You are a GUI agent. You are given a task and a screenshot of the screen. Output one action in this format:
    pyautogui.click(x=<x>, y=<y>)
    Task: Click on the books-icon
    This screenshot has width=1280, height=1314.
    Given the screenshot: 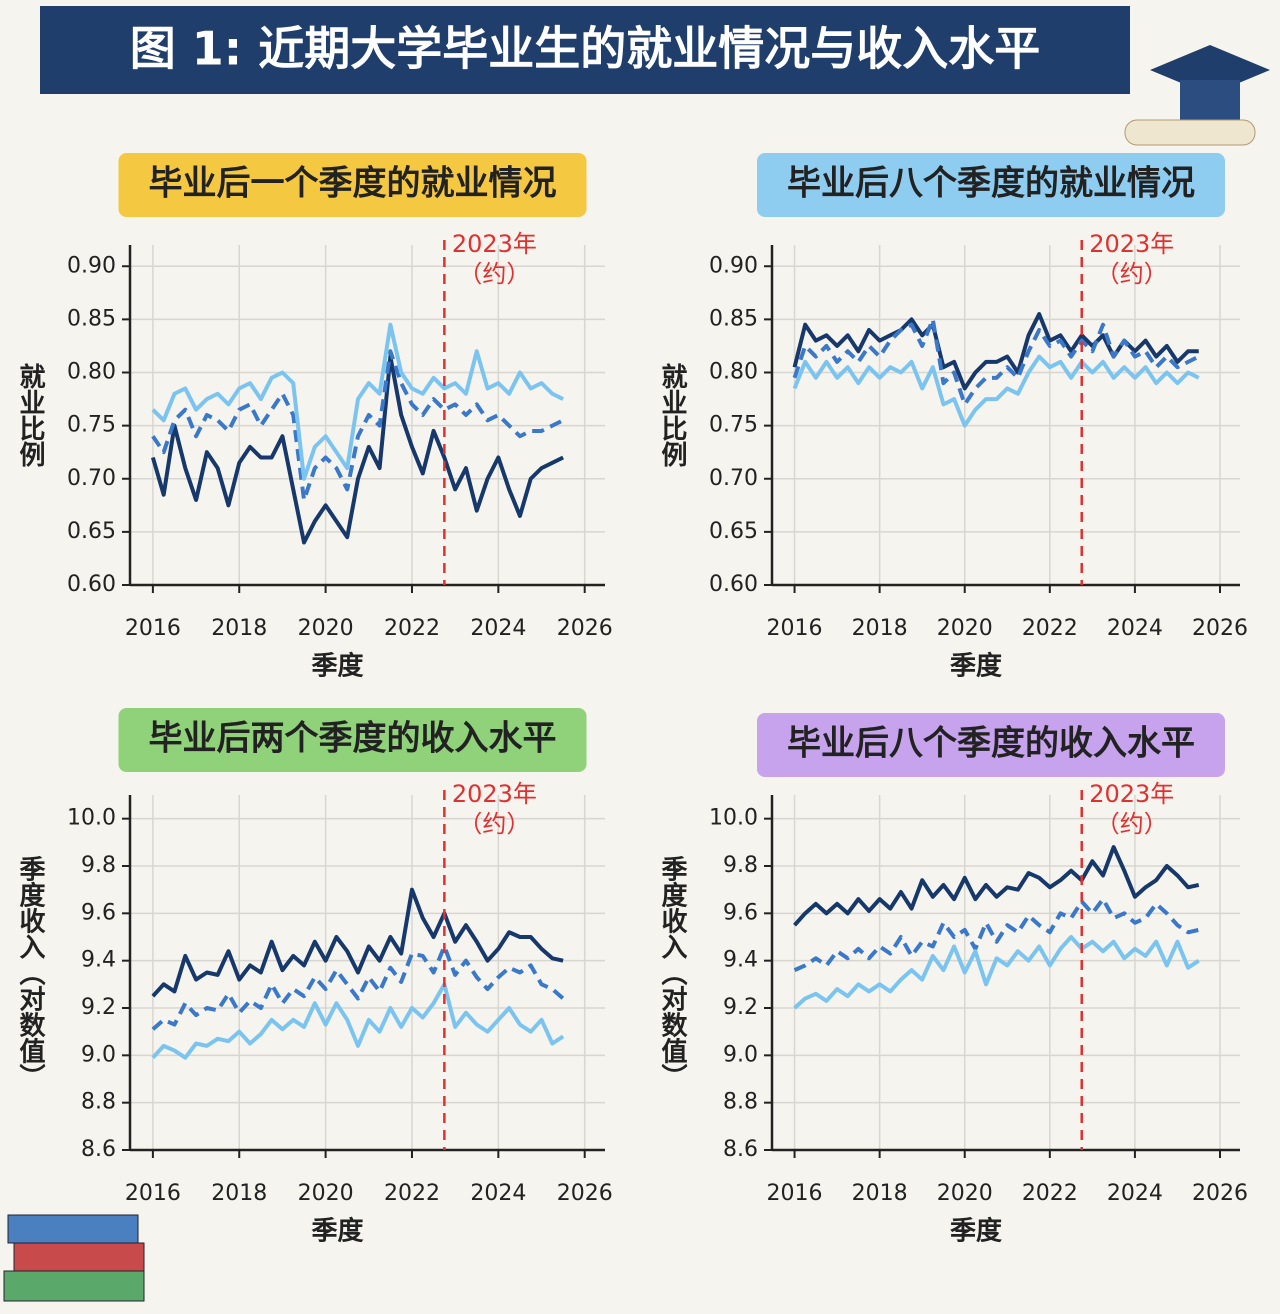 What is the action you would take?
    pyautogui.click(x=74, y=1258)
    